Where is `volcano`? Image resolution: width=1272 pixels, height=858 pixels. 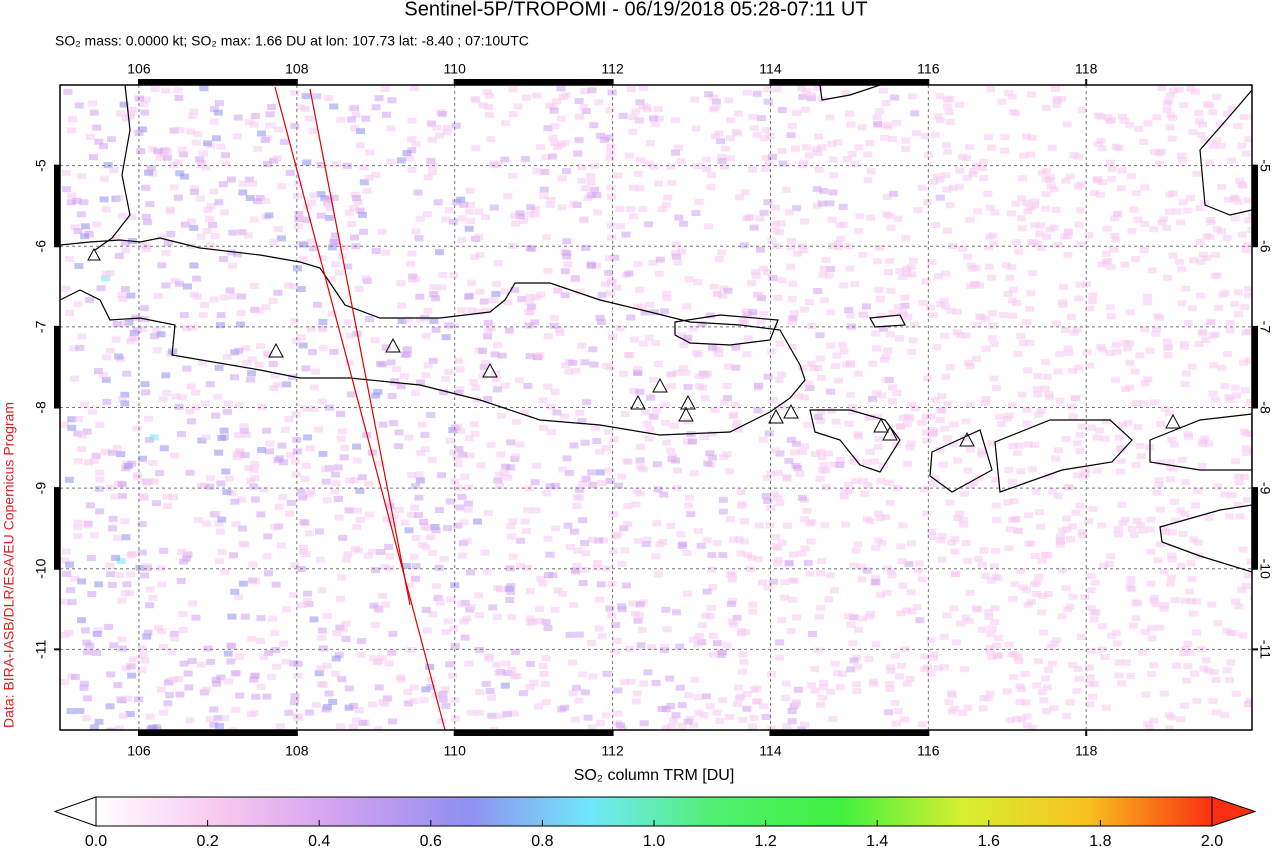
volcano is located at coordinates (688, 402).